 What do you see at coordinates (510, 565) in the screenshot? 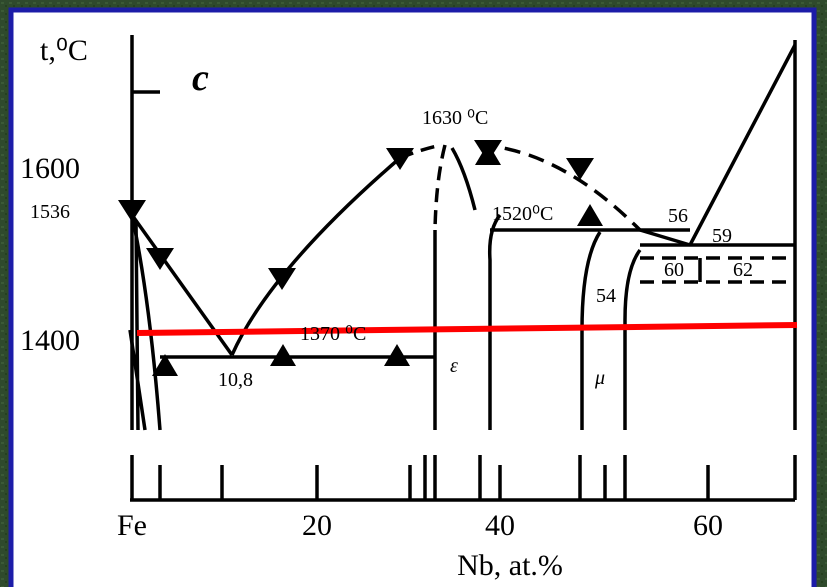
I see `x-axis-label: Nb, at.%` at bounding box center [510, 565].